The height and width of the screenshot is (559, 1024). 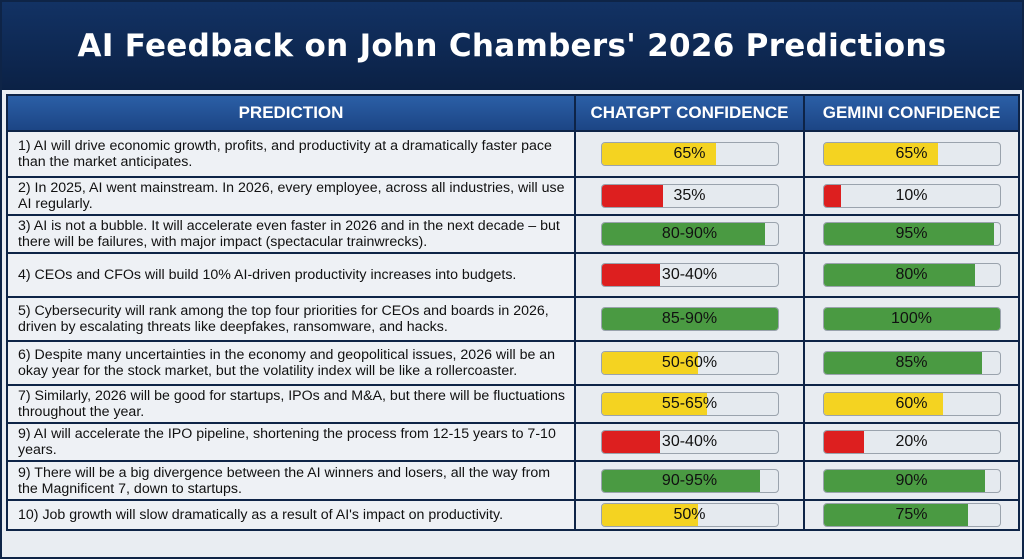 I want to click on chatgpt-confidence-label: 50%, so click(x=689, y=514).